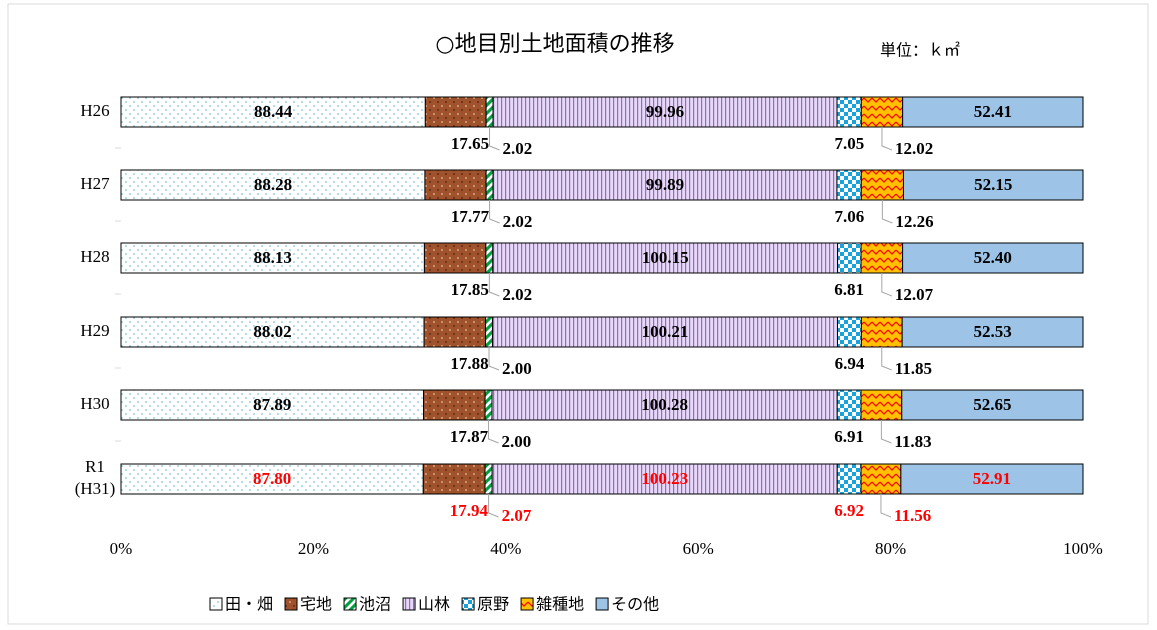 Image resolution: width=1157 pixels, height=630 pixels. I want to click on data-label: 88.02, so click(272, 331).